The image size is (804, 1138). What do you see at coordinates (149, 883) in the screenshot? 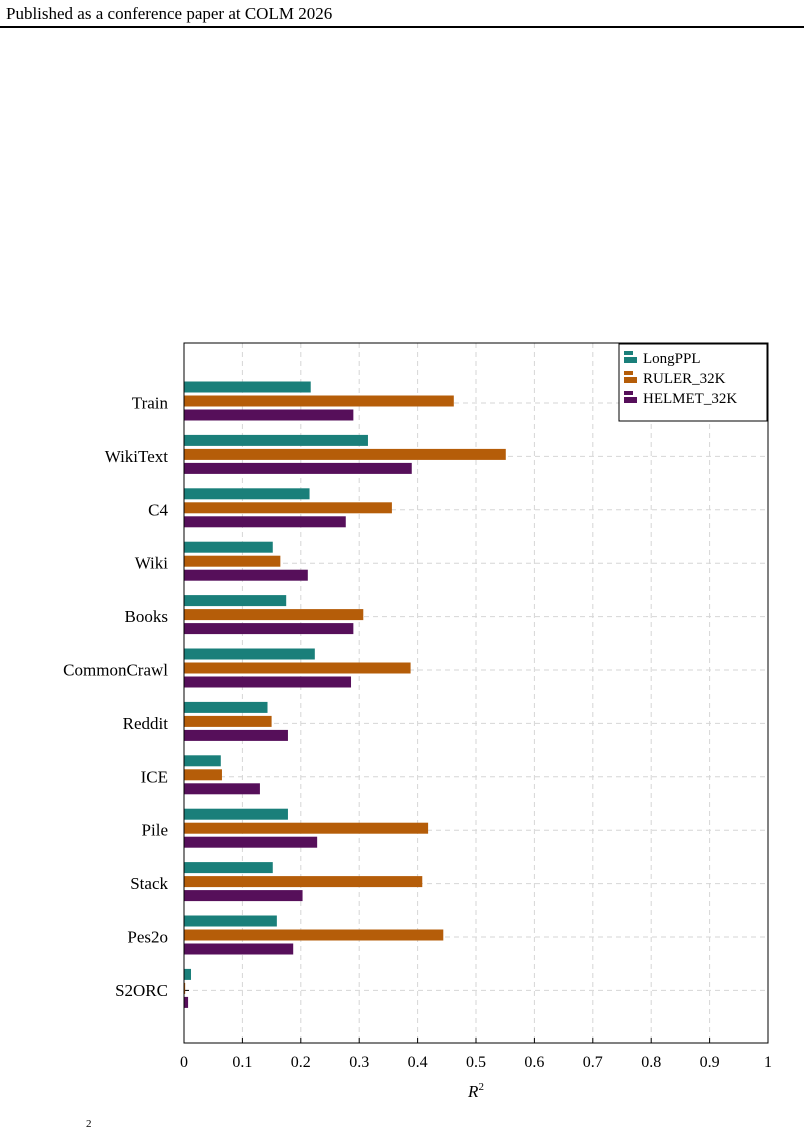
I see `y-tick-label: Stack` at bounding box center [149, 883].